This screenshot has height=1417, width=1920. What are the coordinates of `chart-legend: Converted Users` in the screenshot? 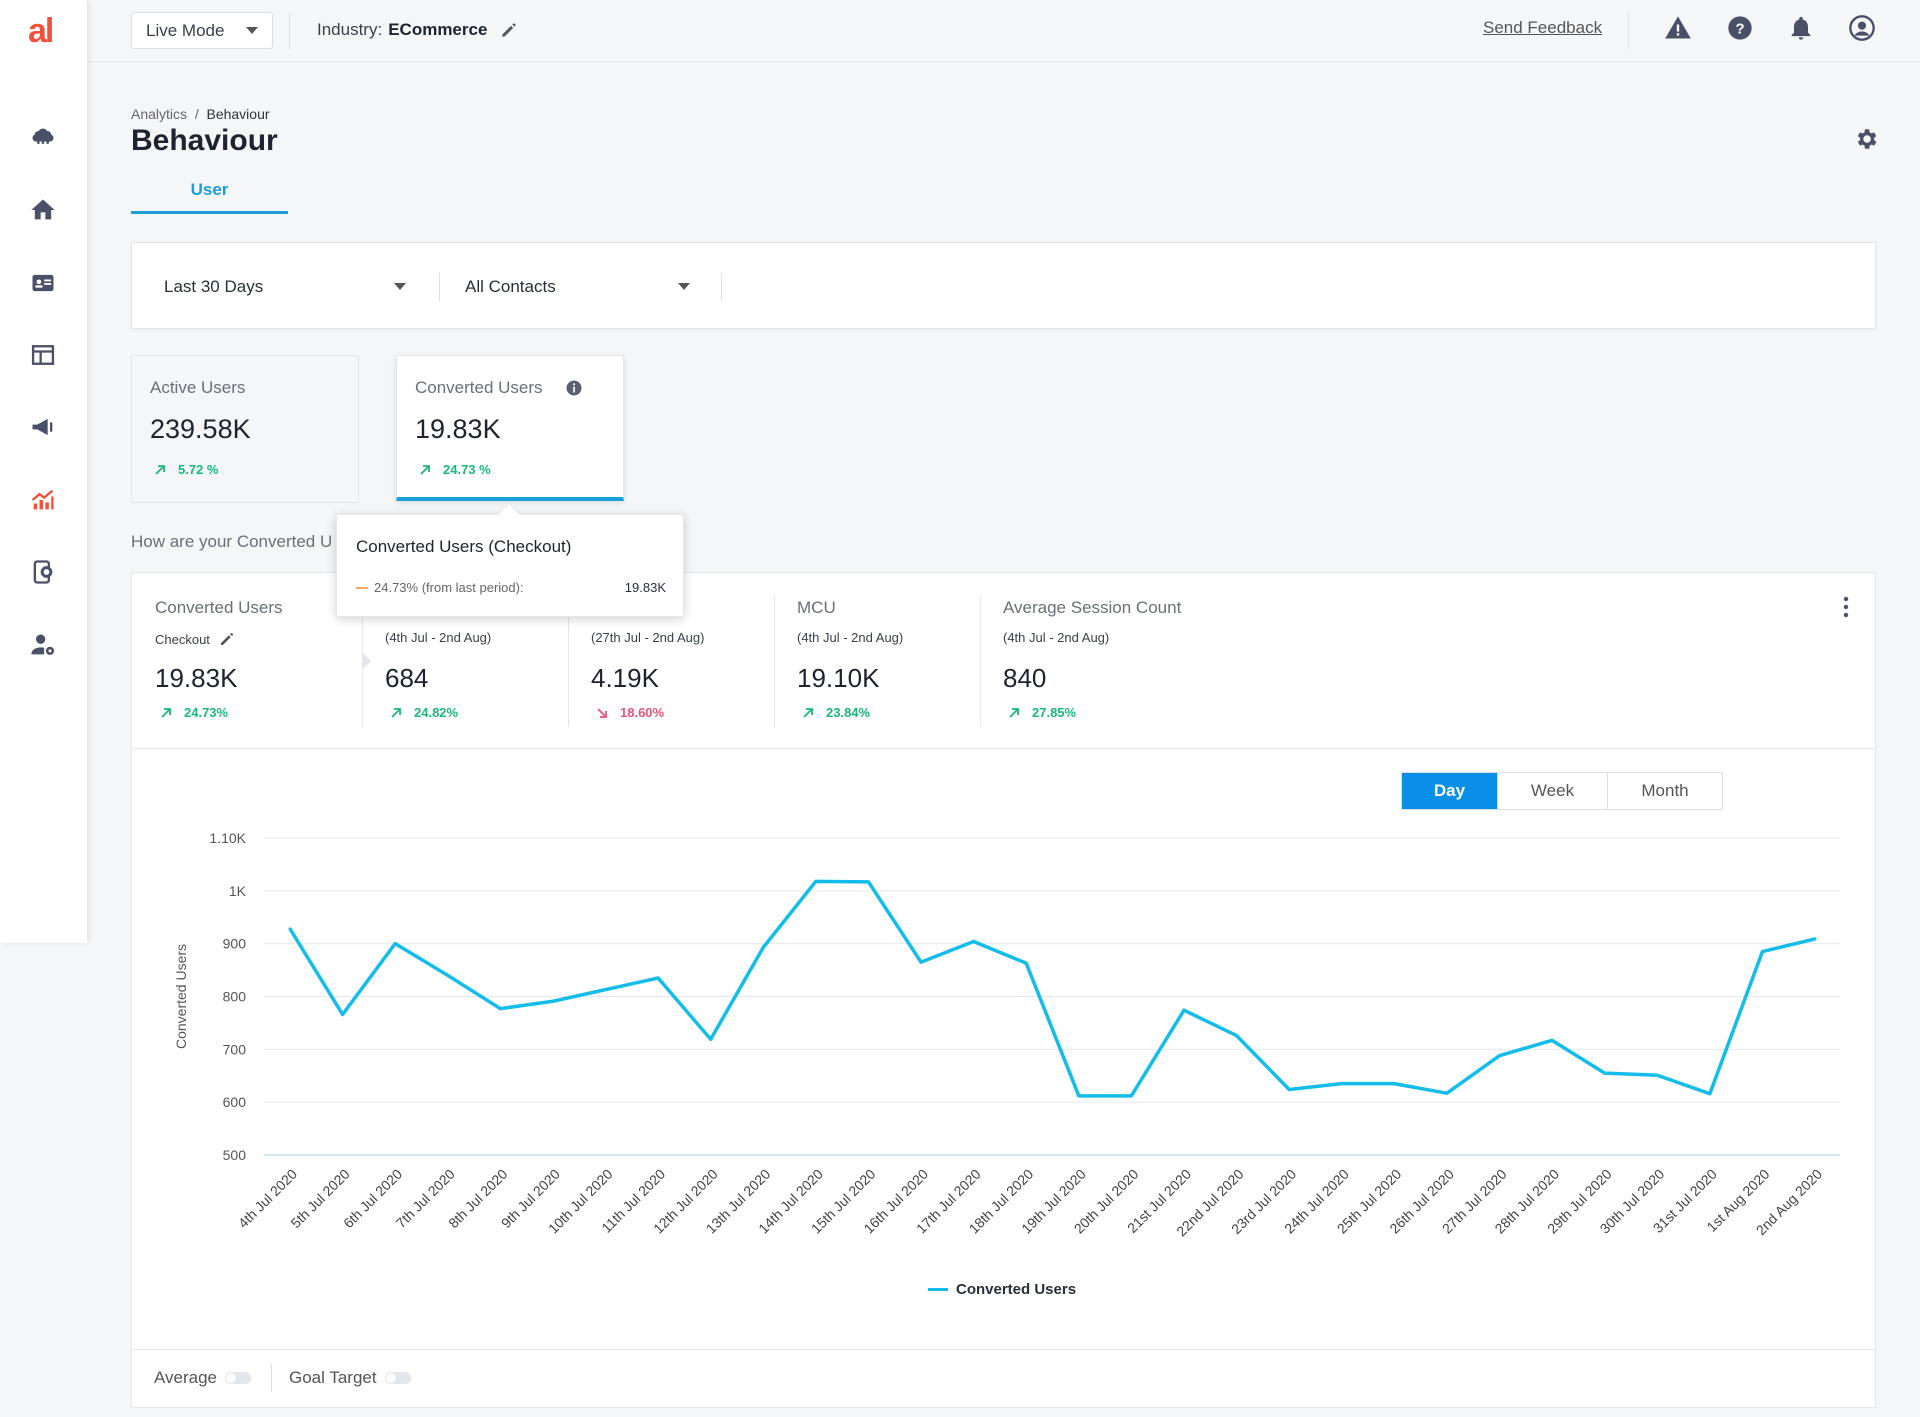 It's located at (1002, 1289).